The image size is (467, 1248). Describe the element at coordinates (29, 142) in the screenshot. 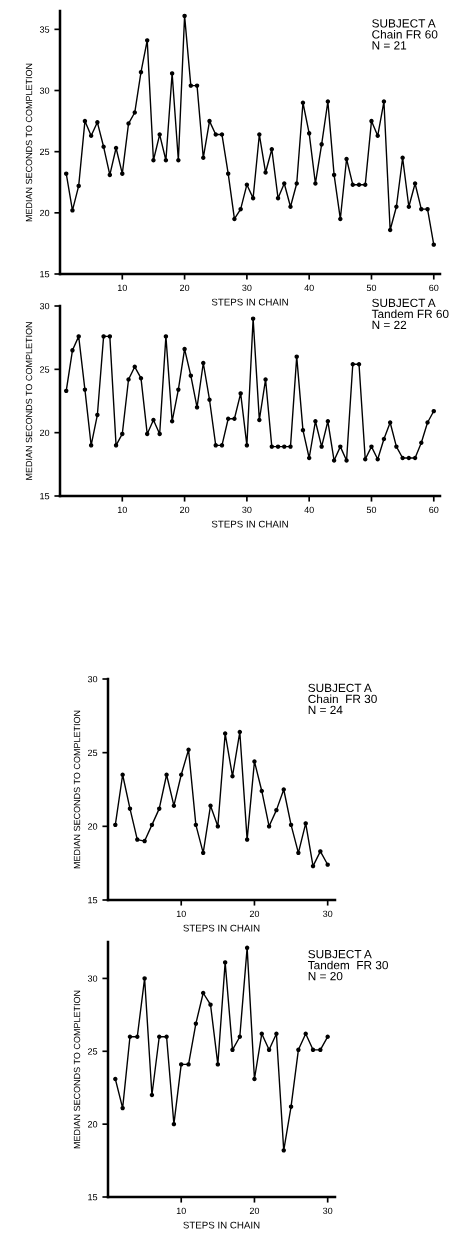

I see `y-axis-title: MEDIAN SECONDS TO COMPLETION` at that location.